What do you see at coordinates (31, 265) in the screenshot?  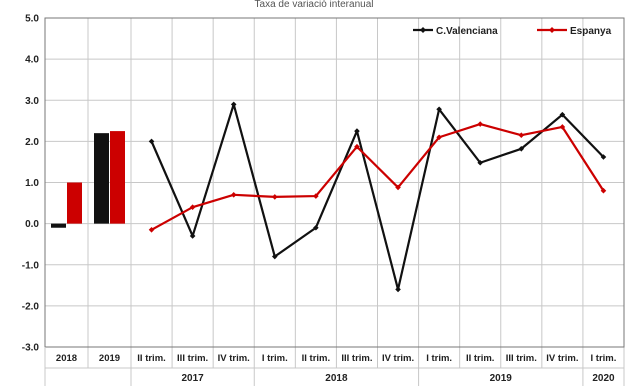 I see `y-tick-label: -1.0` at bounding box center [31, 265].